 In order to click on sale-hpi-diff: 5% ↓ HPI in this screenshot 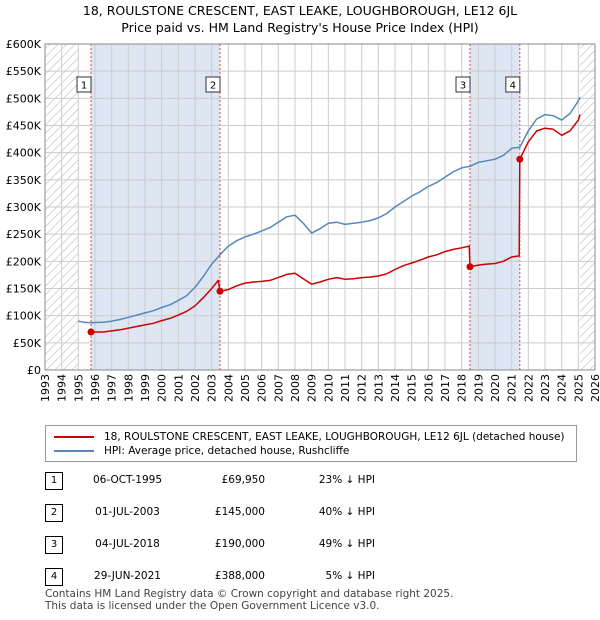, I will do `click(350, 576)`.